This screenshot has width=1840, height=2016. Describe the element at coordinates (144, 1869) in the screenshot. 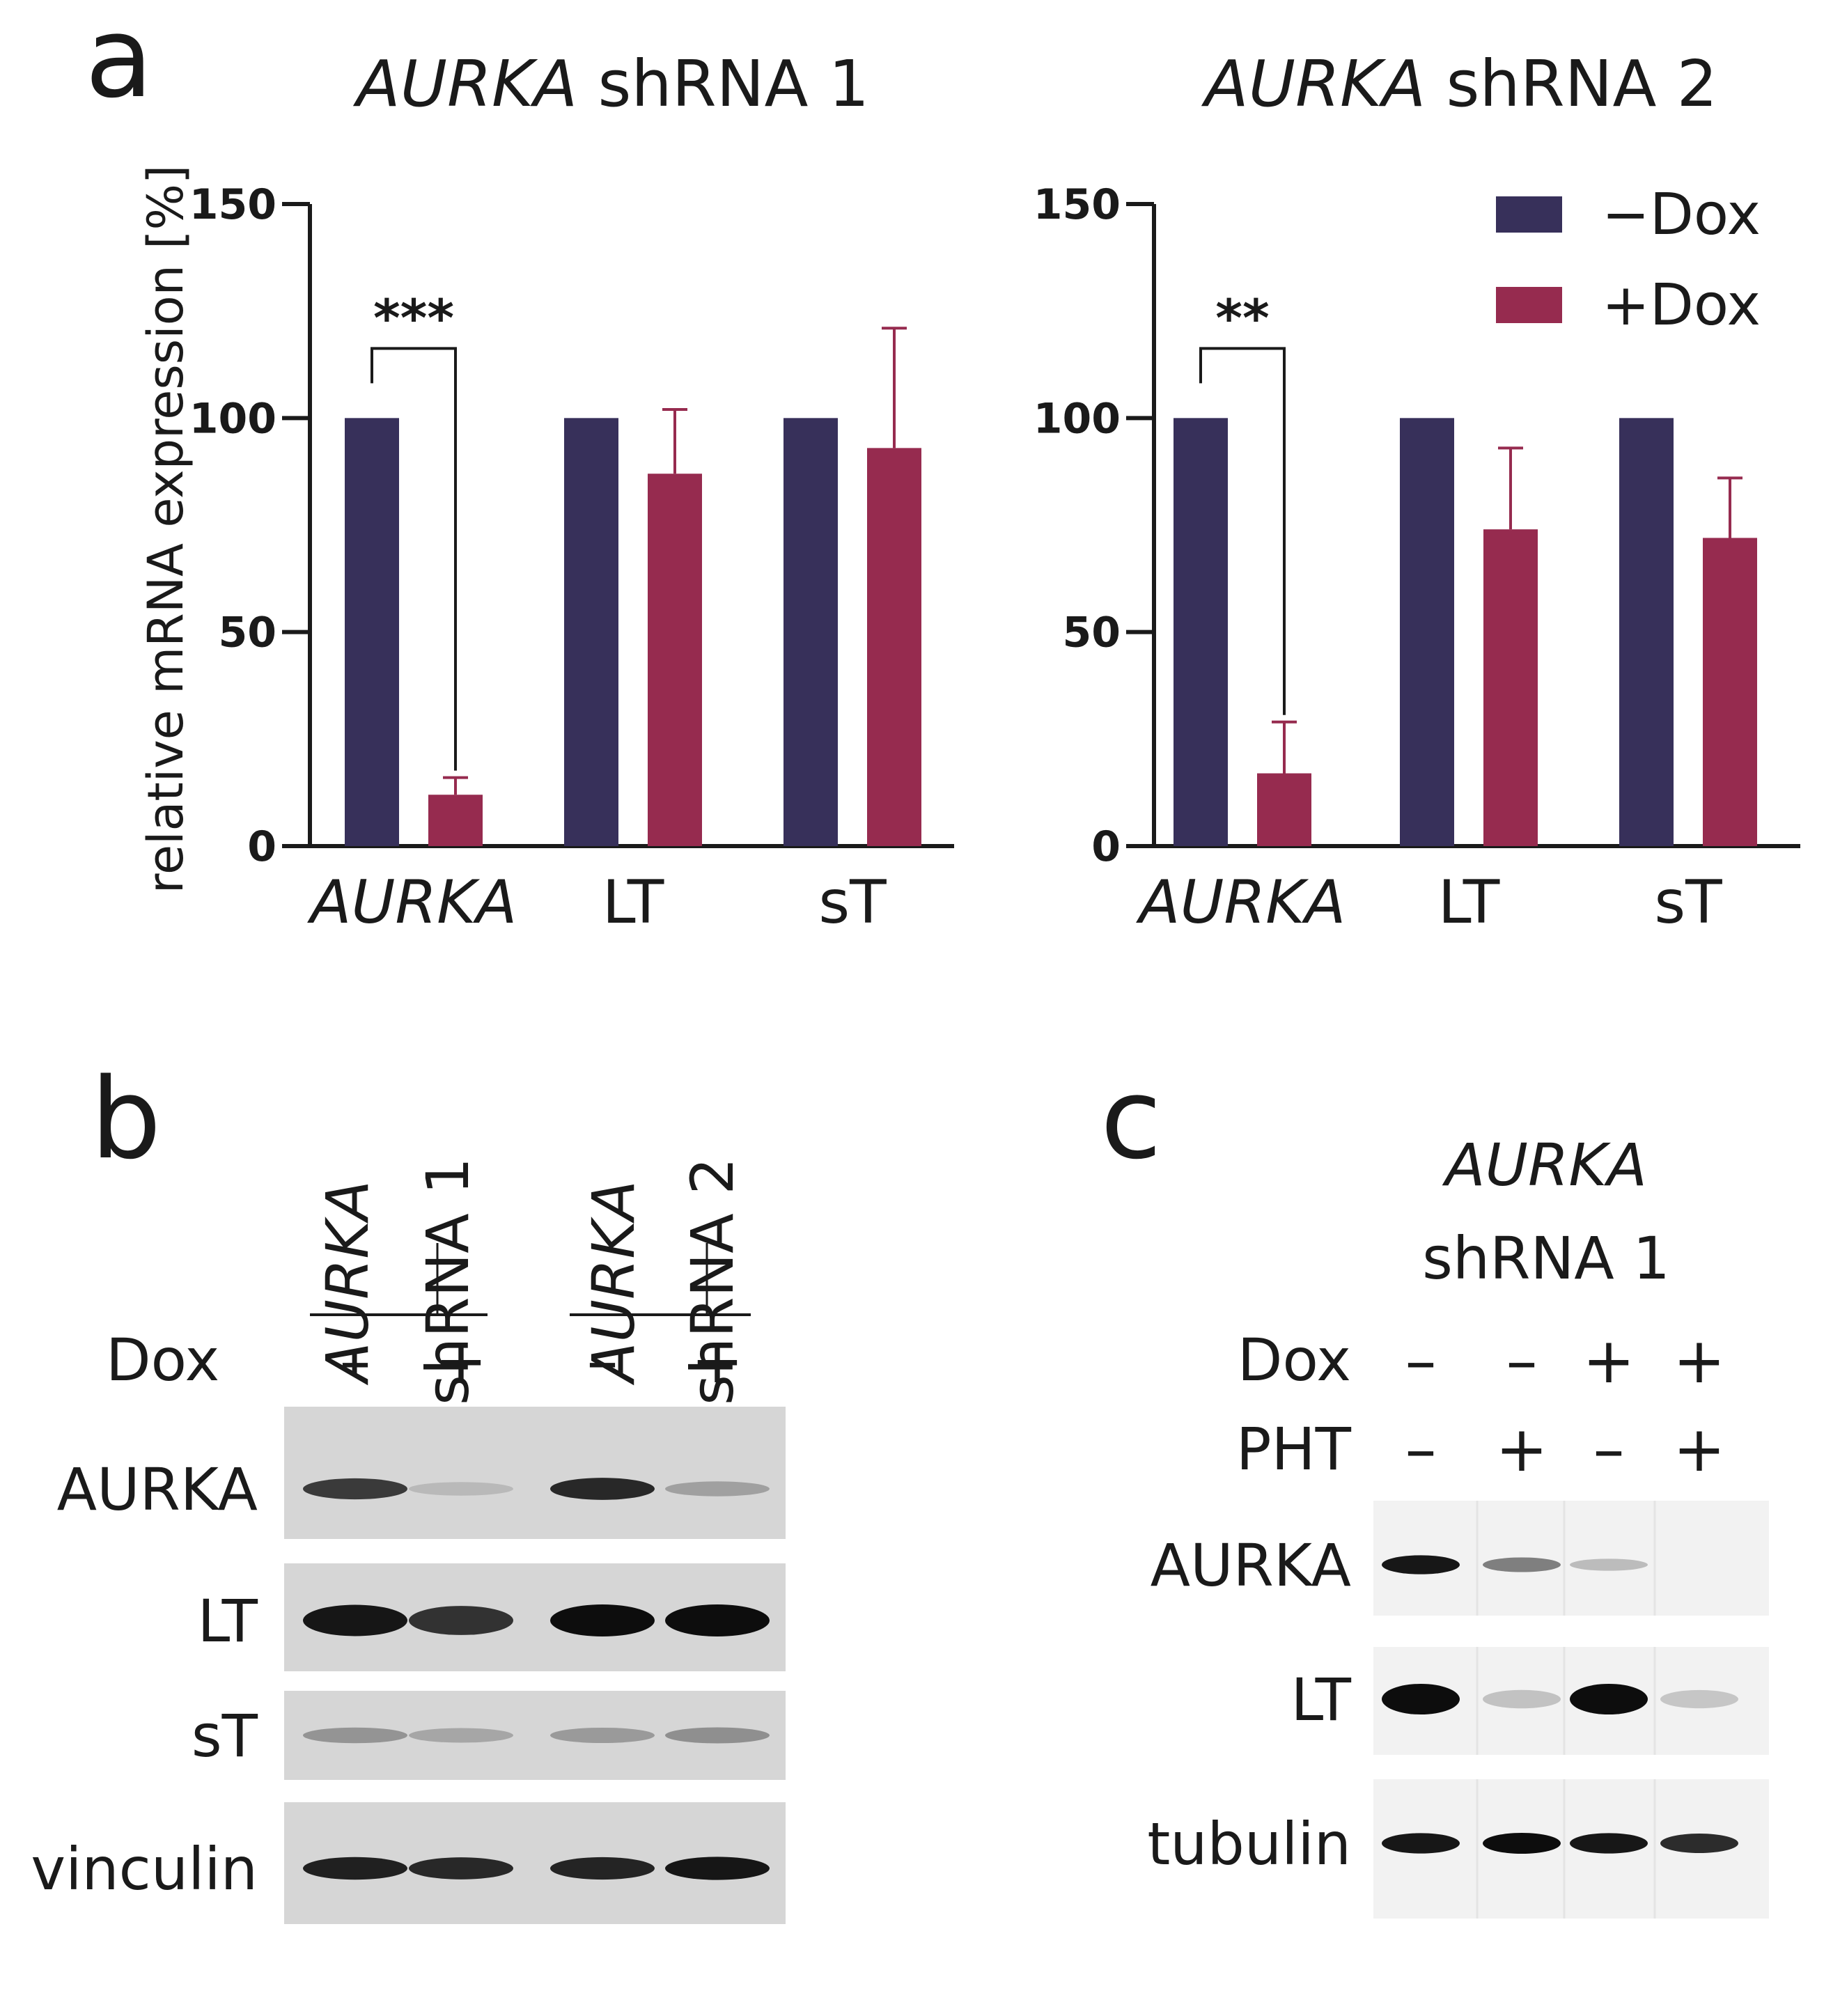

I see `blot-row-label: vinculin` at that location.